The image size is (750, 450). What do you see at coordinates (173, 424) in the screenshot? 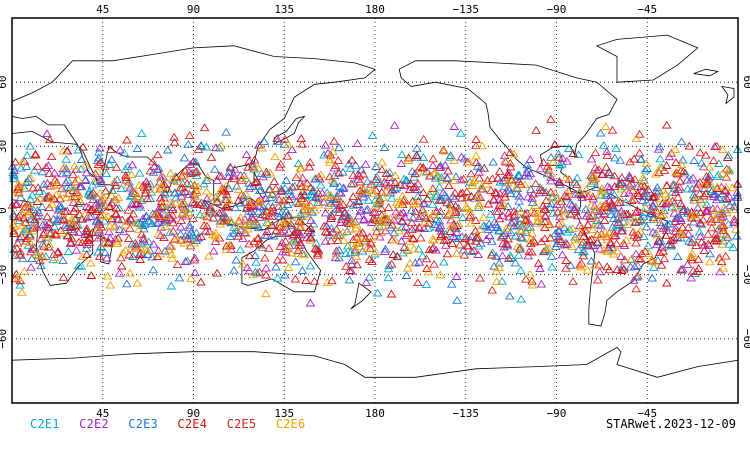
I see `legend: C2E1 C2E2 C2E3 C2E4 C2E5 C2E6` at bounding box center [173, 424].